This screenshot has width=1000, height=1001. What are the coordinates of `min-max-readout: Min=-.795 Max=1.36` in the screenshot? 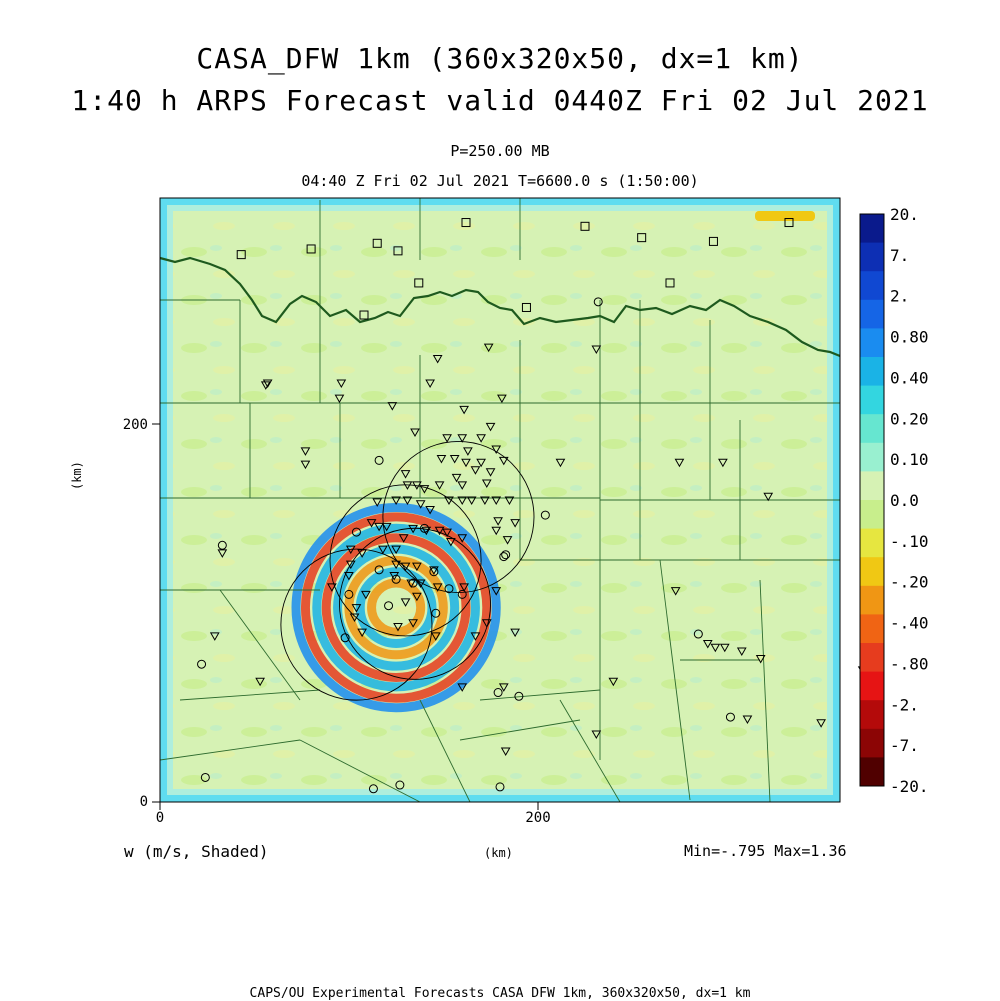 It's located at (765, 851).